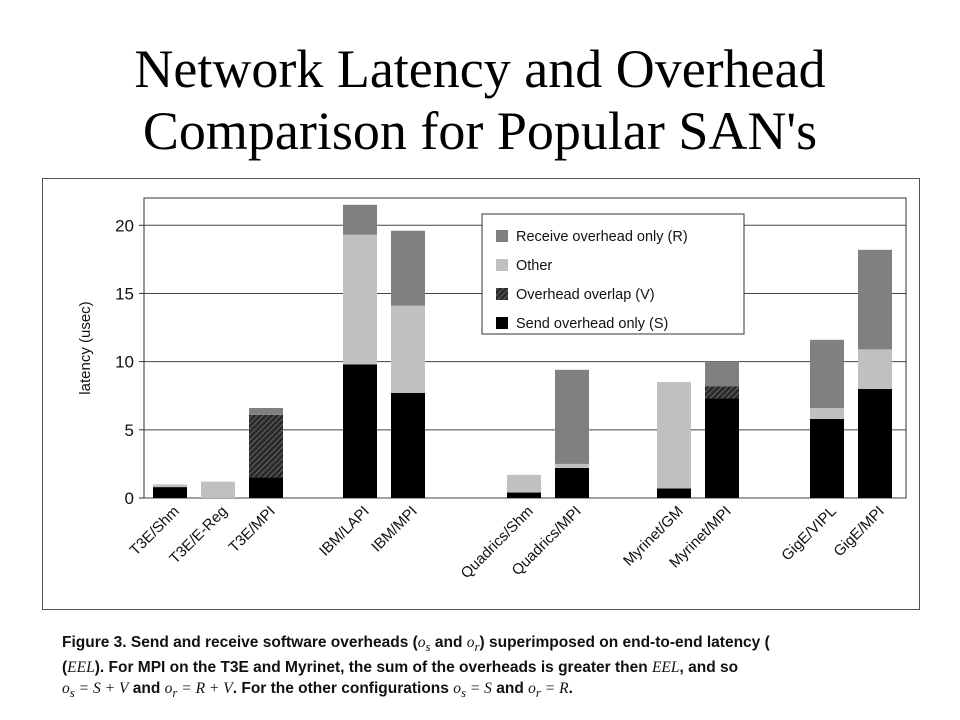 This screenshot has width=960, height=720. Describe the element at coordinates (457, 689) in the screenshot. I see `caption-os-eq3: o` at that location.